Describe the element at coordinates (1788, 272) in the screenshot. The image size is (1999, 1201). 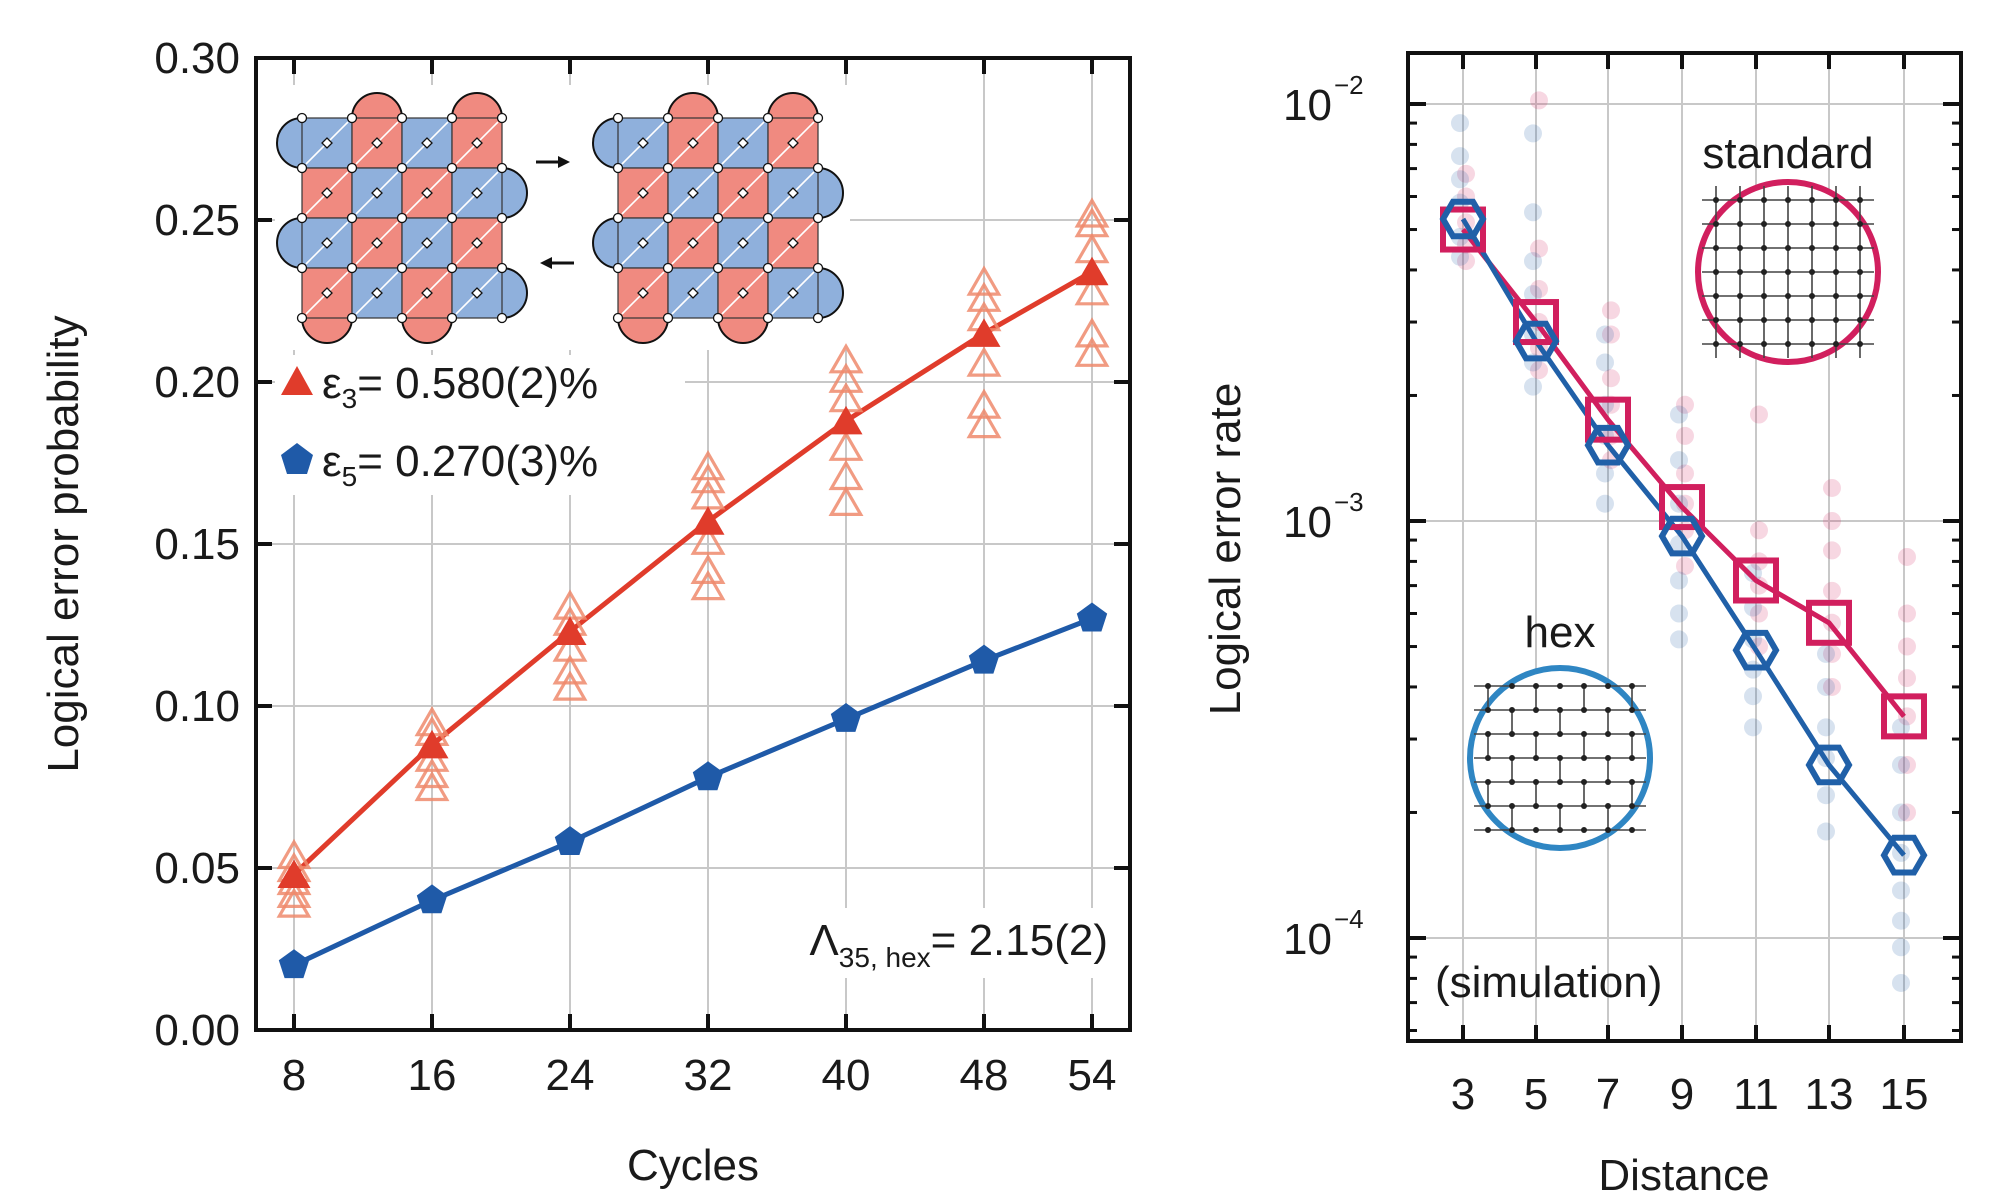
I see `standard-lattice-grid` at that location.